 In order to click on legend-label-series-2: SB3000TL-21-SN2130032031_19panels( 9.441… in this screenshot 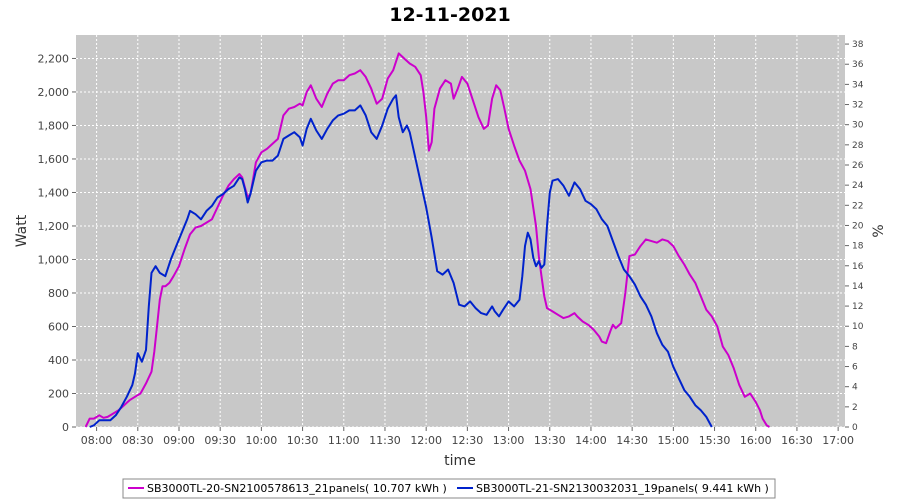, I will do `click(622, 488)`.